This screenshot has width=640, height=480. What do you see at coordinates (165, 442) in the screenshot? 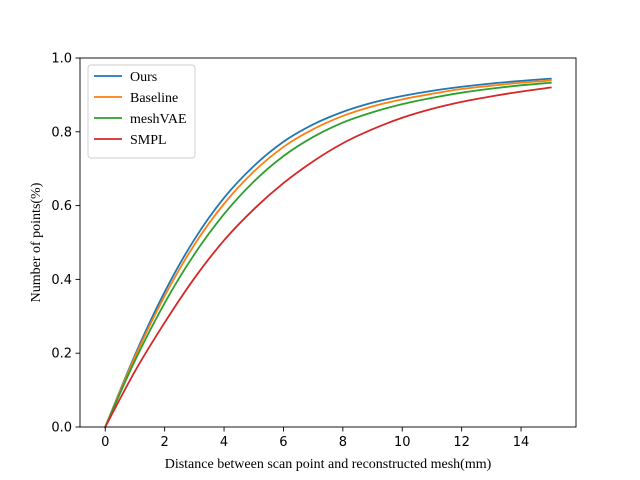
I see `x-tick-label: 2` at bounding box center [165, 442].